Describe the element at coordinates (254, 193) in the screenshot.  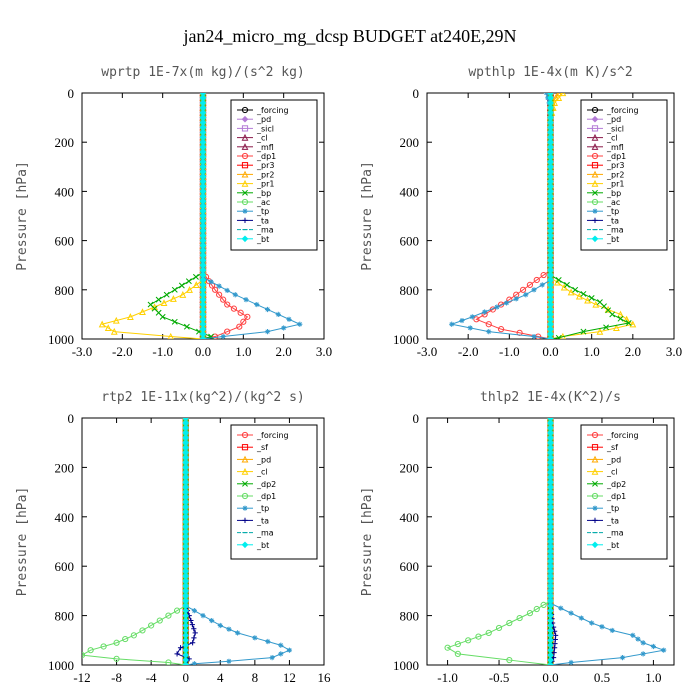
I see `legend-item: _bp` at that location.